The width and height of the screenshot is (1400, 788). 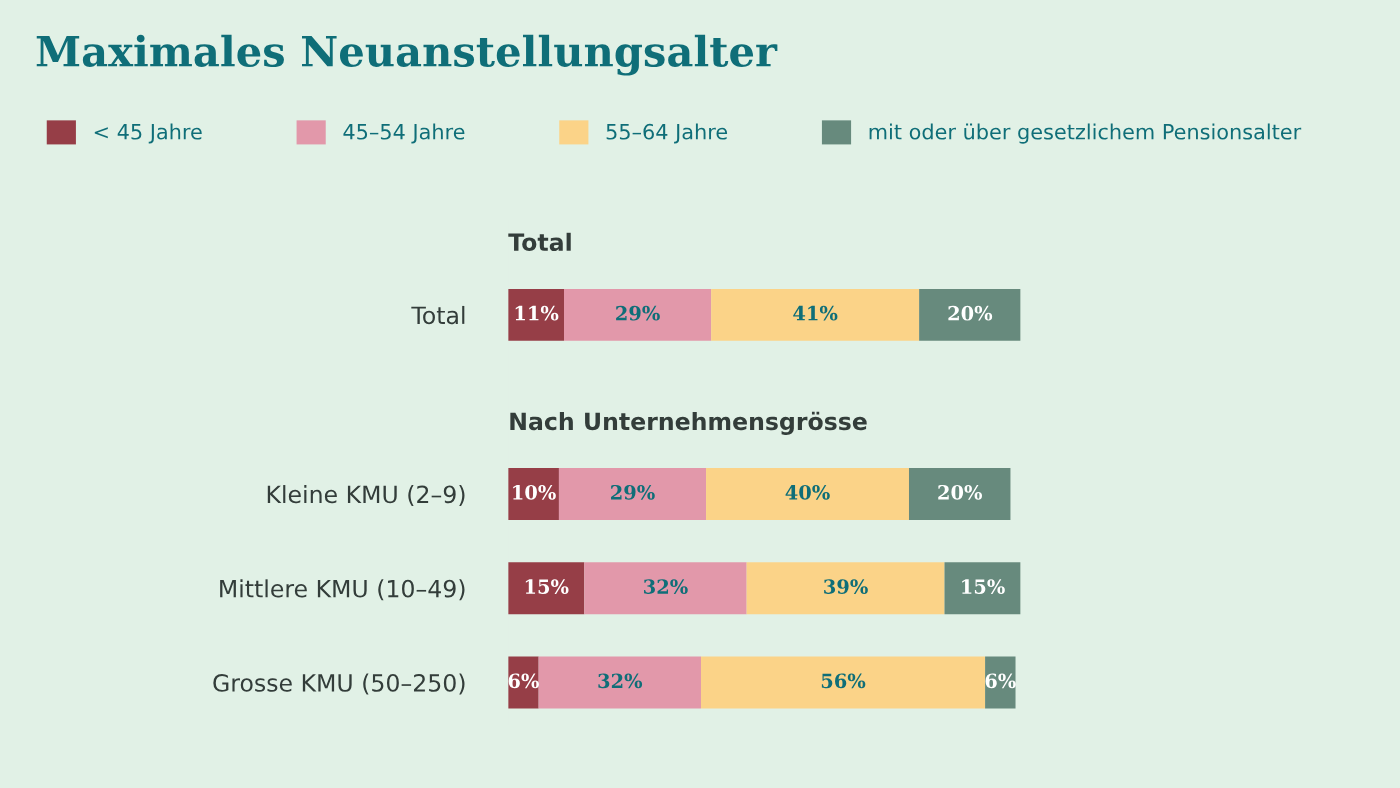 I want to click on legend-label: 55–64 Jahre, so click(x=667, y=133).